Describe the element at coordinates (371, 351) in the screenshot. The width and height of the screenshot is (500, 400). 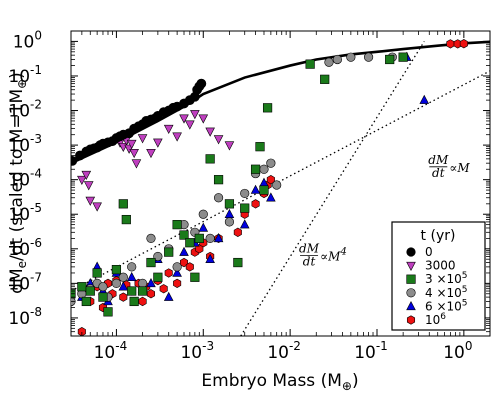
I see `x-tick-label: 10⁻¹` at that location.